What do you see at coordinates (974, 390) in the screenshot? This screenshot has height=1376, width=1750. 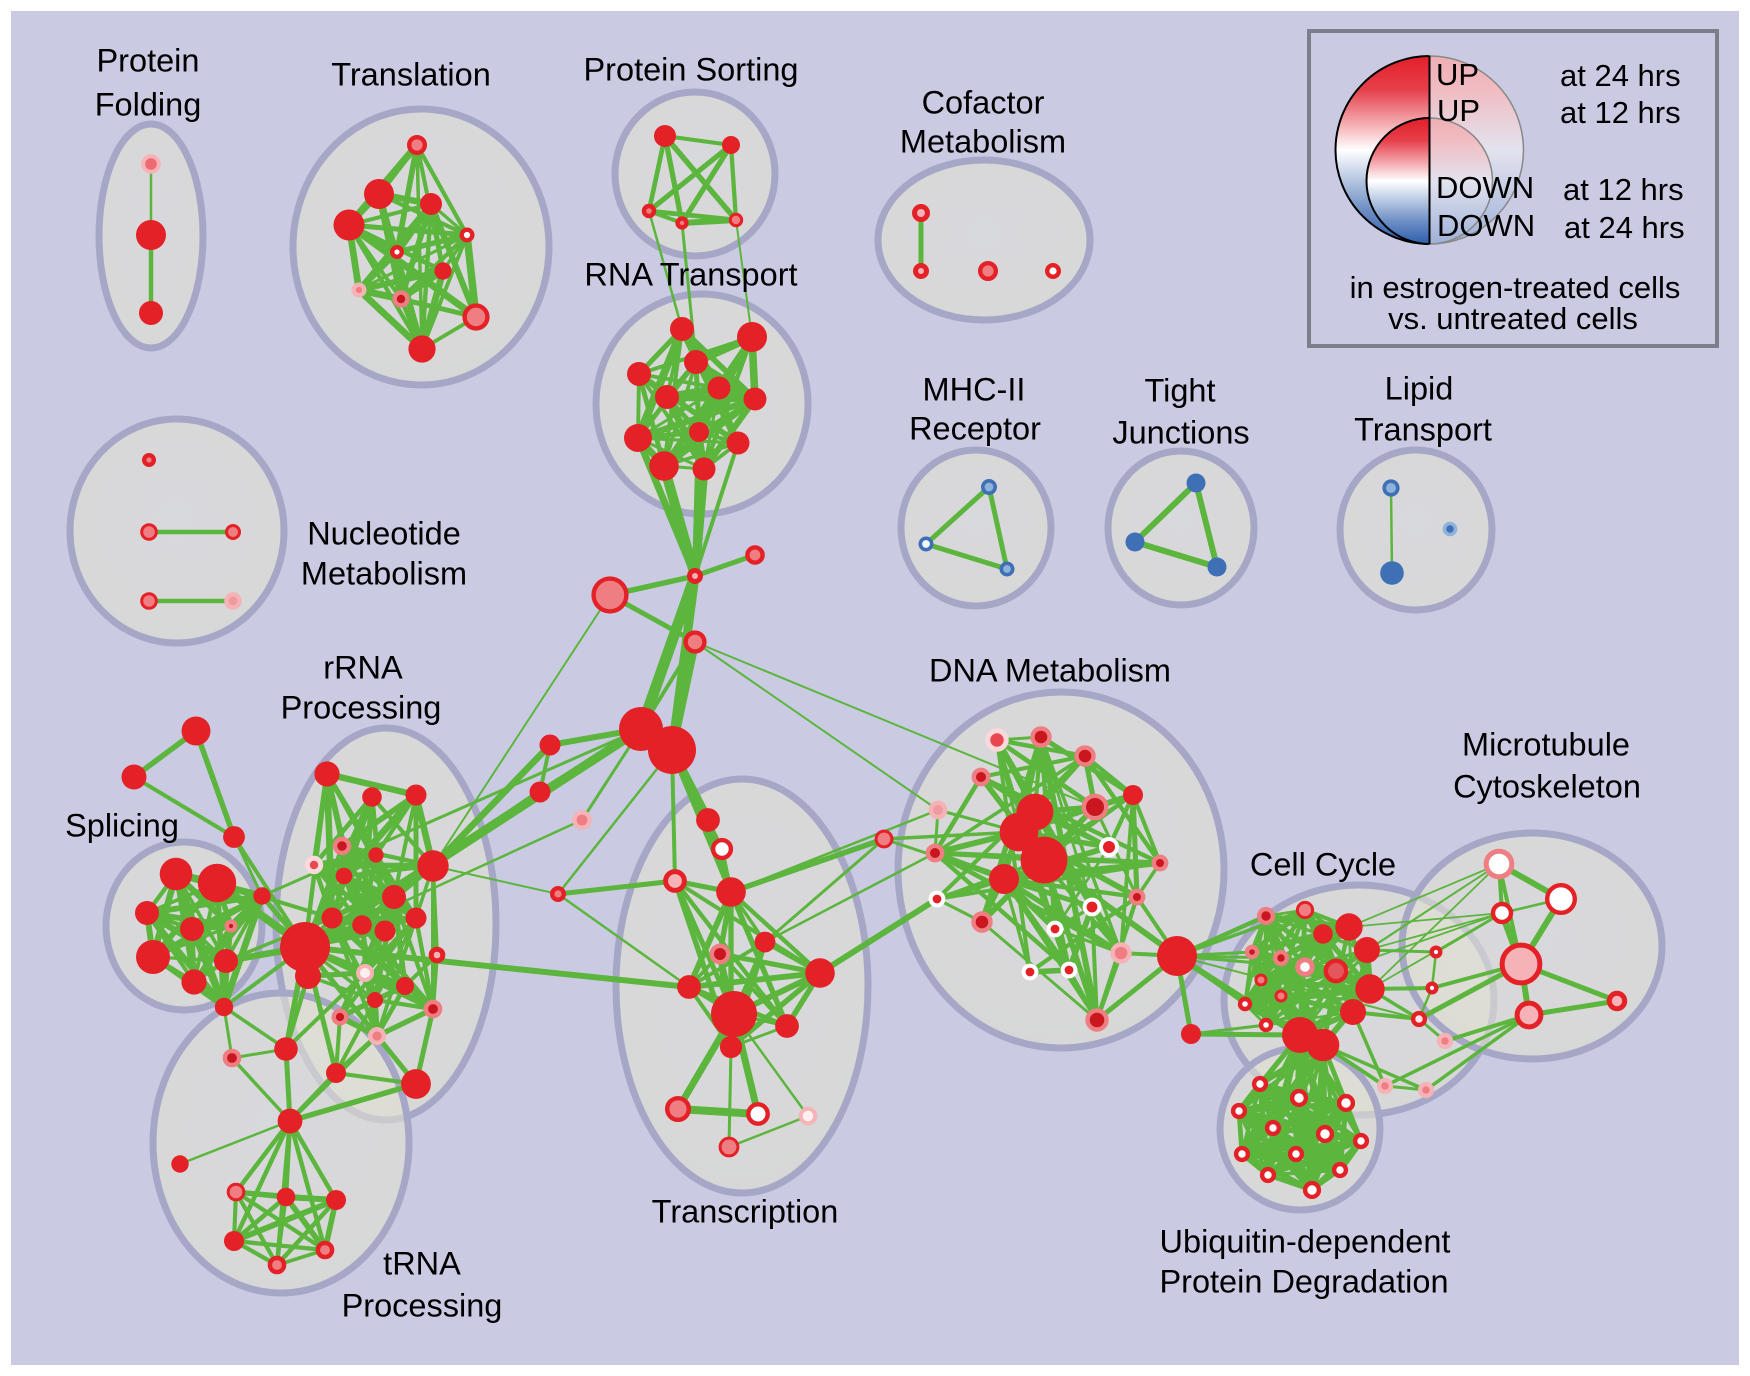 I see `svg-text: MHC-II` at bounding box center [974, 390].